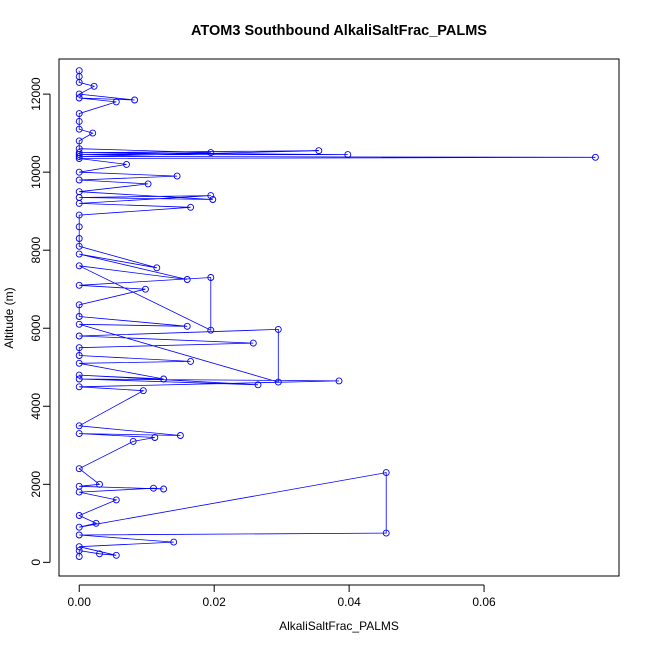 This screenshot has width=650, height=650. What do you see at coordinates (36, 562) in the screenshot?
I see `y-tick-label: 0` at bounding box center [36, 562].